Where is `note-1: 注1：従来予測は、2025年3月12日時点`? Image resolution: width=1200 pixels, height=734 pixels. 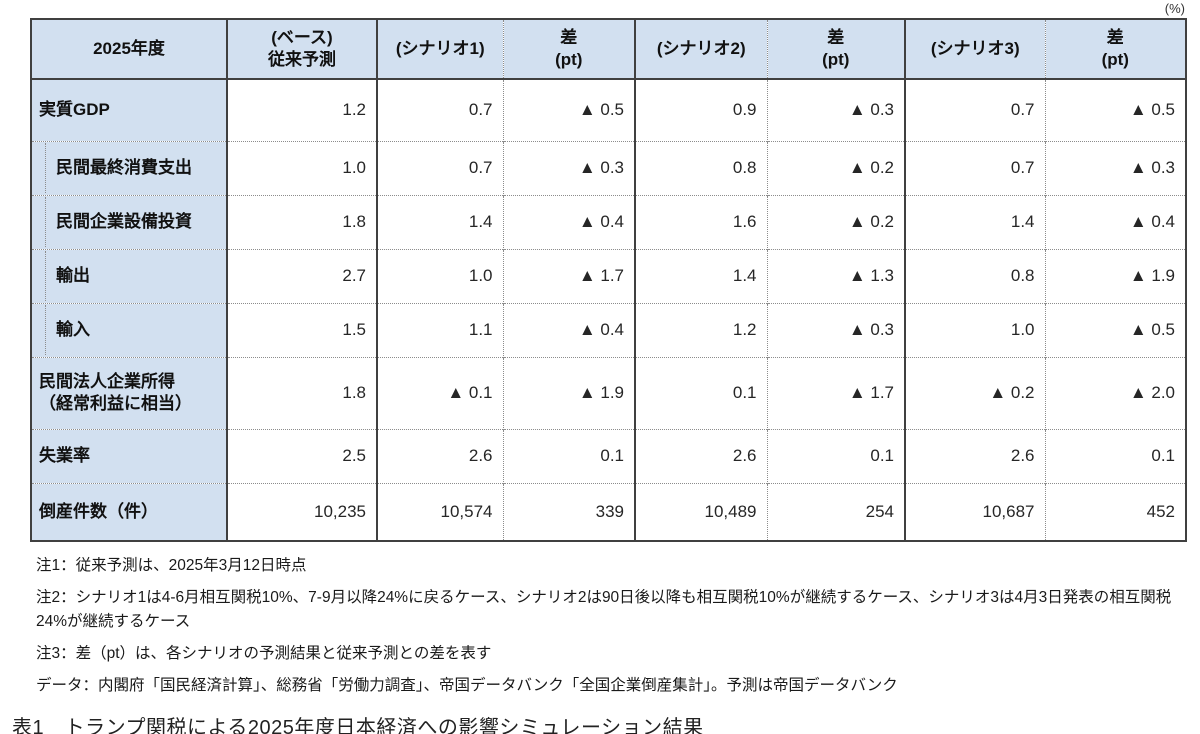 note-1: 注1：従来予測は、2025年3月12日時点 is located at coordinates (171, 565).